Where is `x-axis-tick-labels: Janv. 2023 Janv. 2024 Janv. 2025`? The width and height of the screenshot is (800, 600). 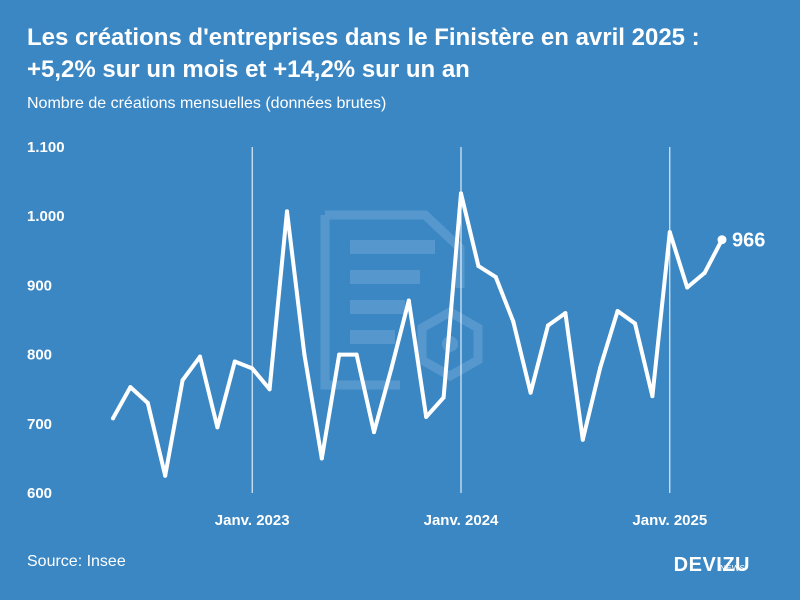
x-axis-tick-labels: Janv. 2023 Janv. 2024 Janv. 2025 is located at coordinates (461, 520).